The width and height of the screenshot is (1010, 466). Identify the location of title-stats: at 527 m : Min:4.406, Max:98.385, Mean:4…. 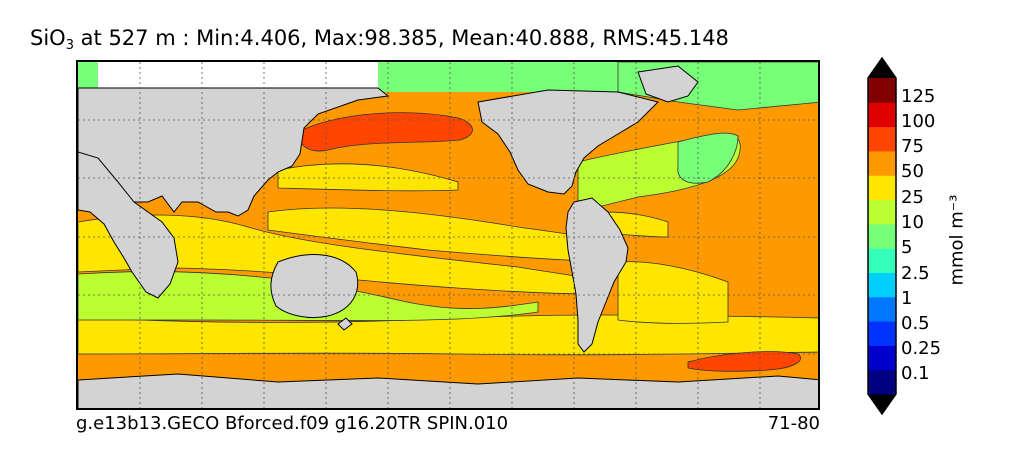
(401, 38).